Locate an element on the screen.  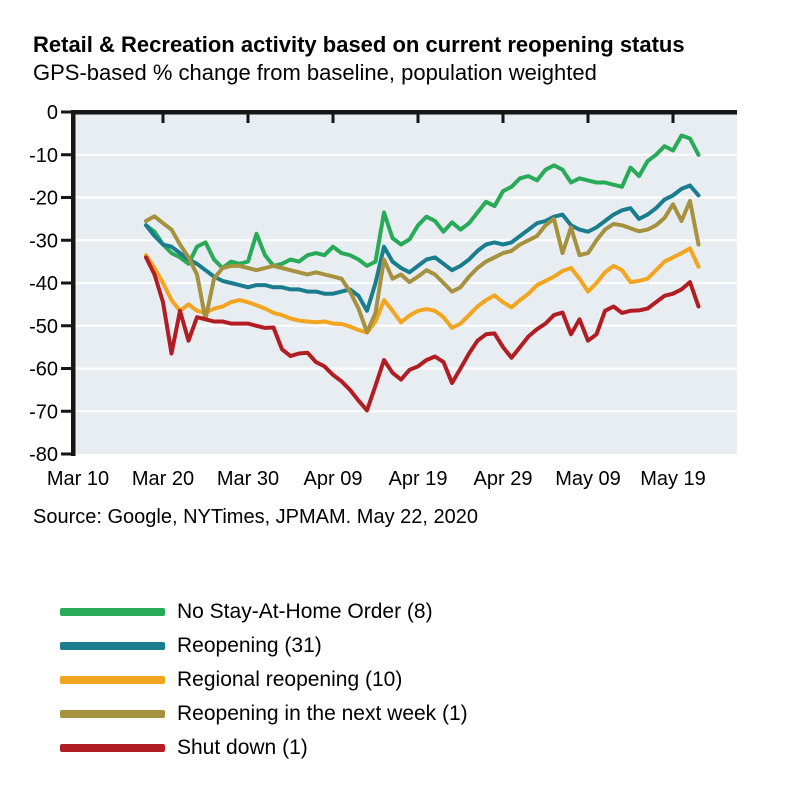
y-tick-label: -30 is located at coordinates (43, 241).